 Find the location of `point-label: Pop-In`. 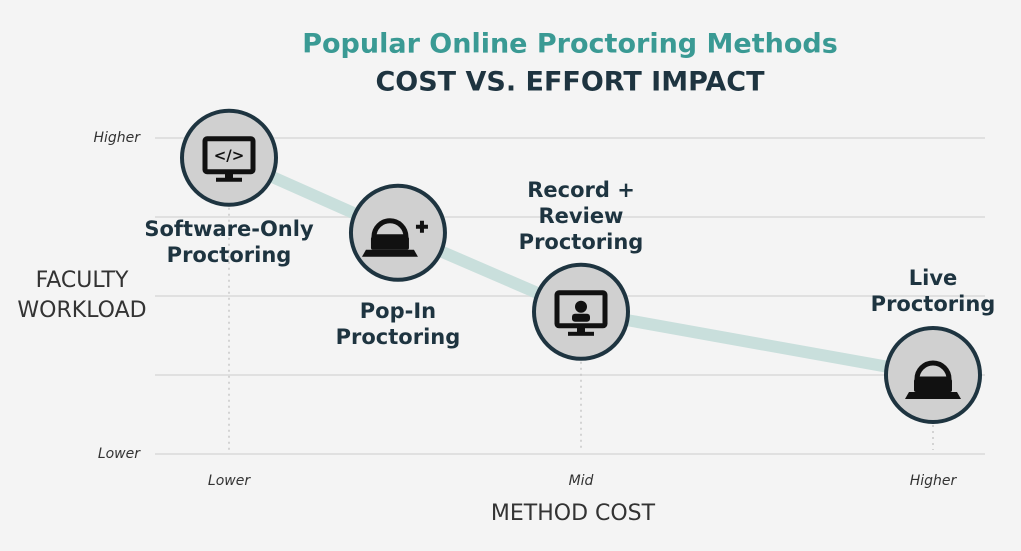

point-label: Pop-In is located at coordinates (398, 311).